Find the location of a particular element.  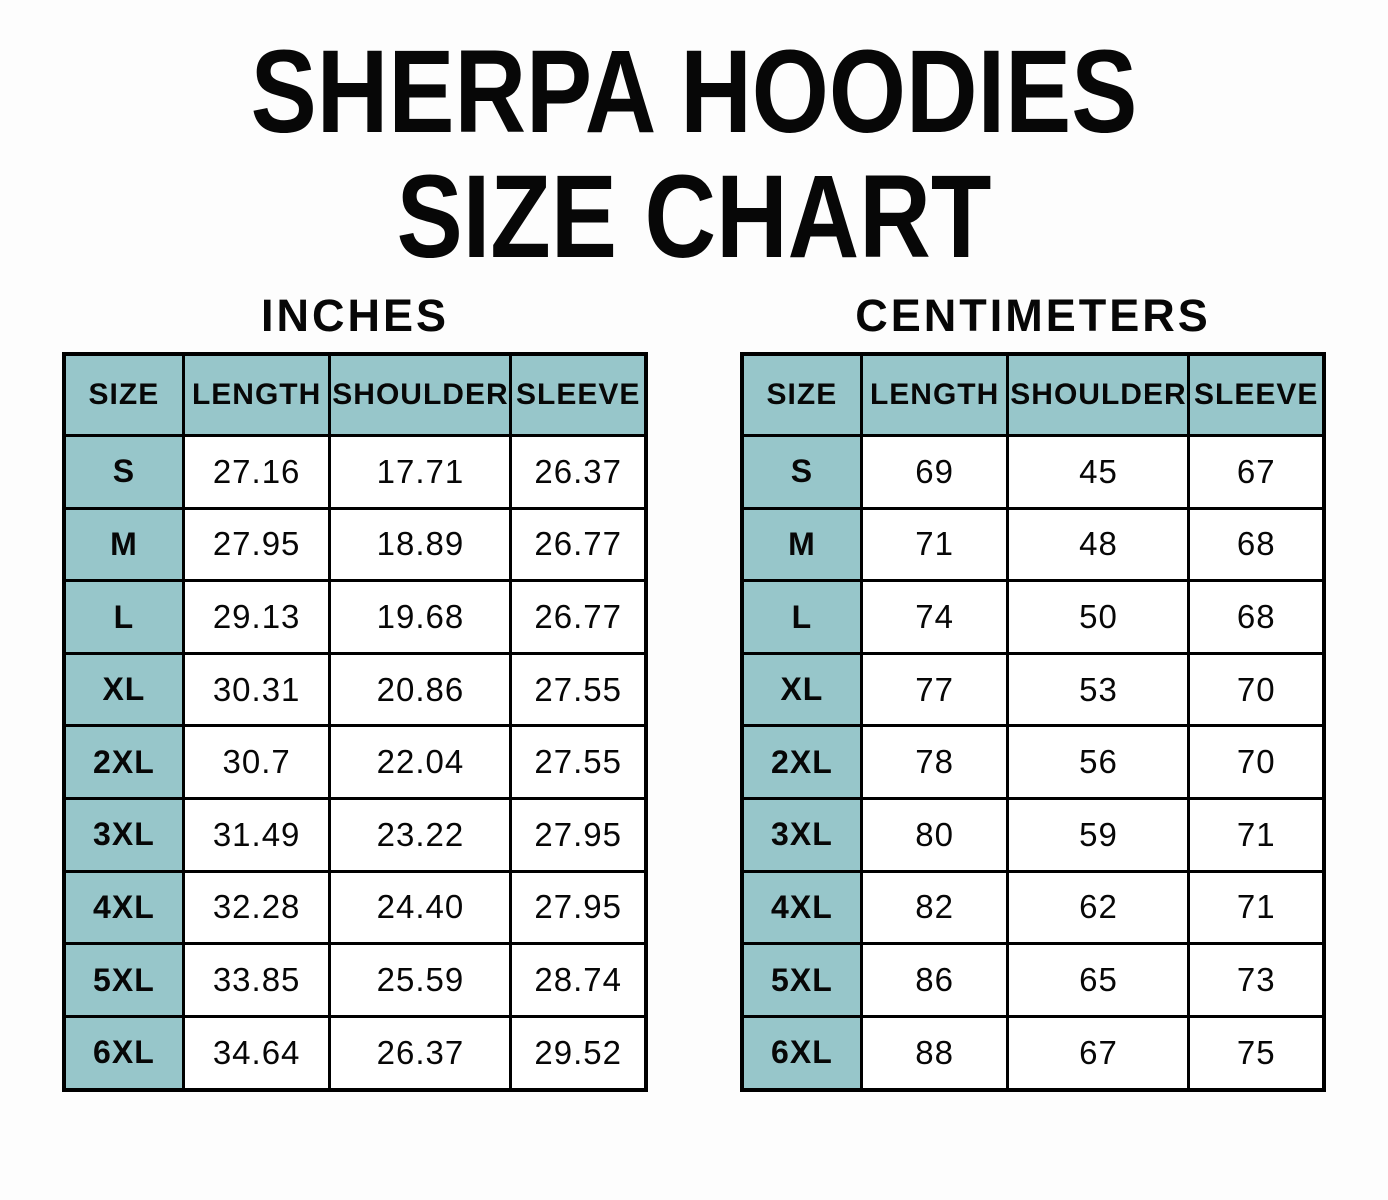

table-row: 2XL 30.7 22.04 27.55 is located at coordinates (355, 762).